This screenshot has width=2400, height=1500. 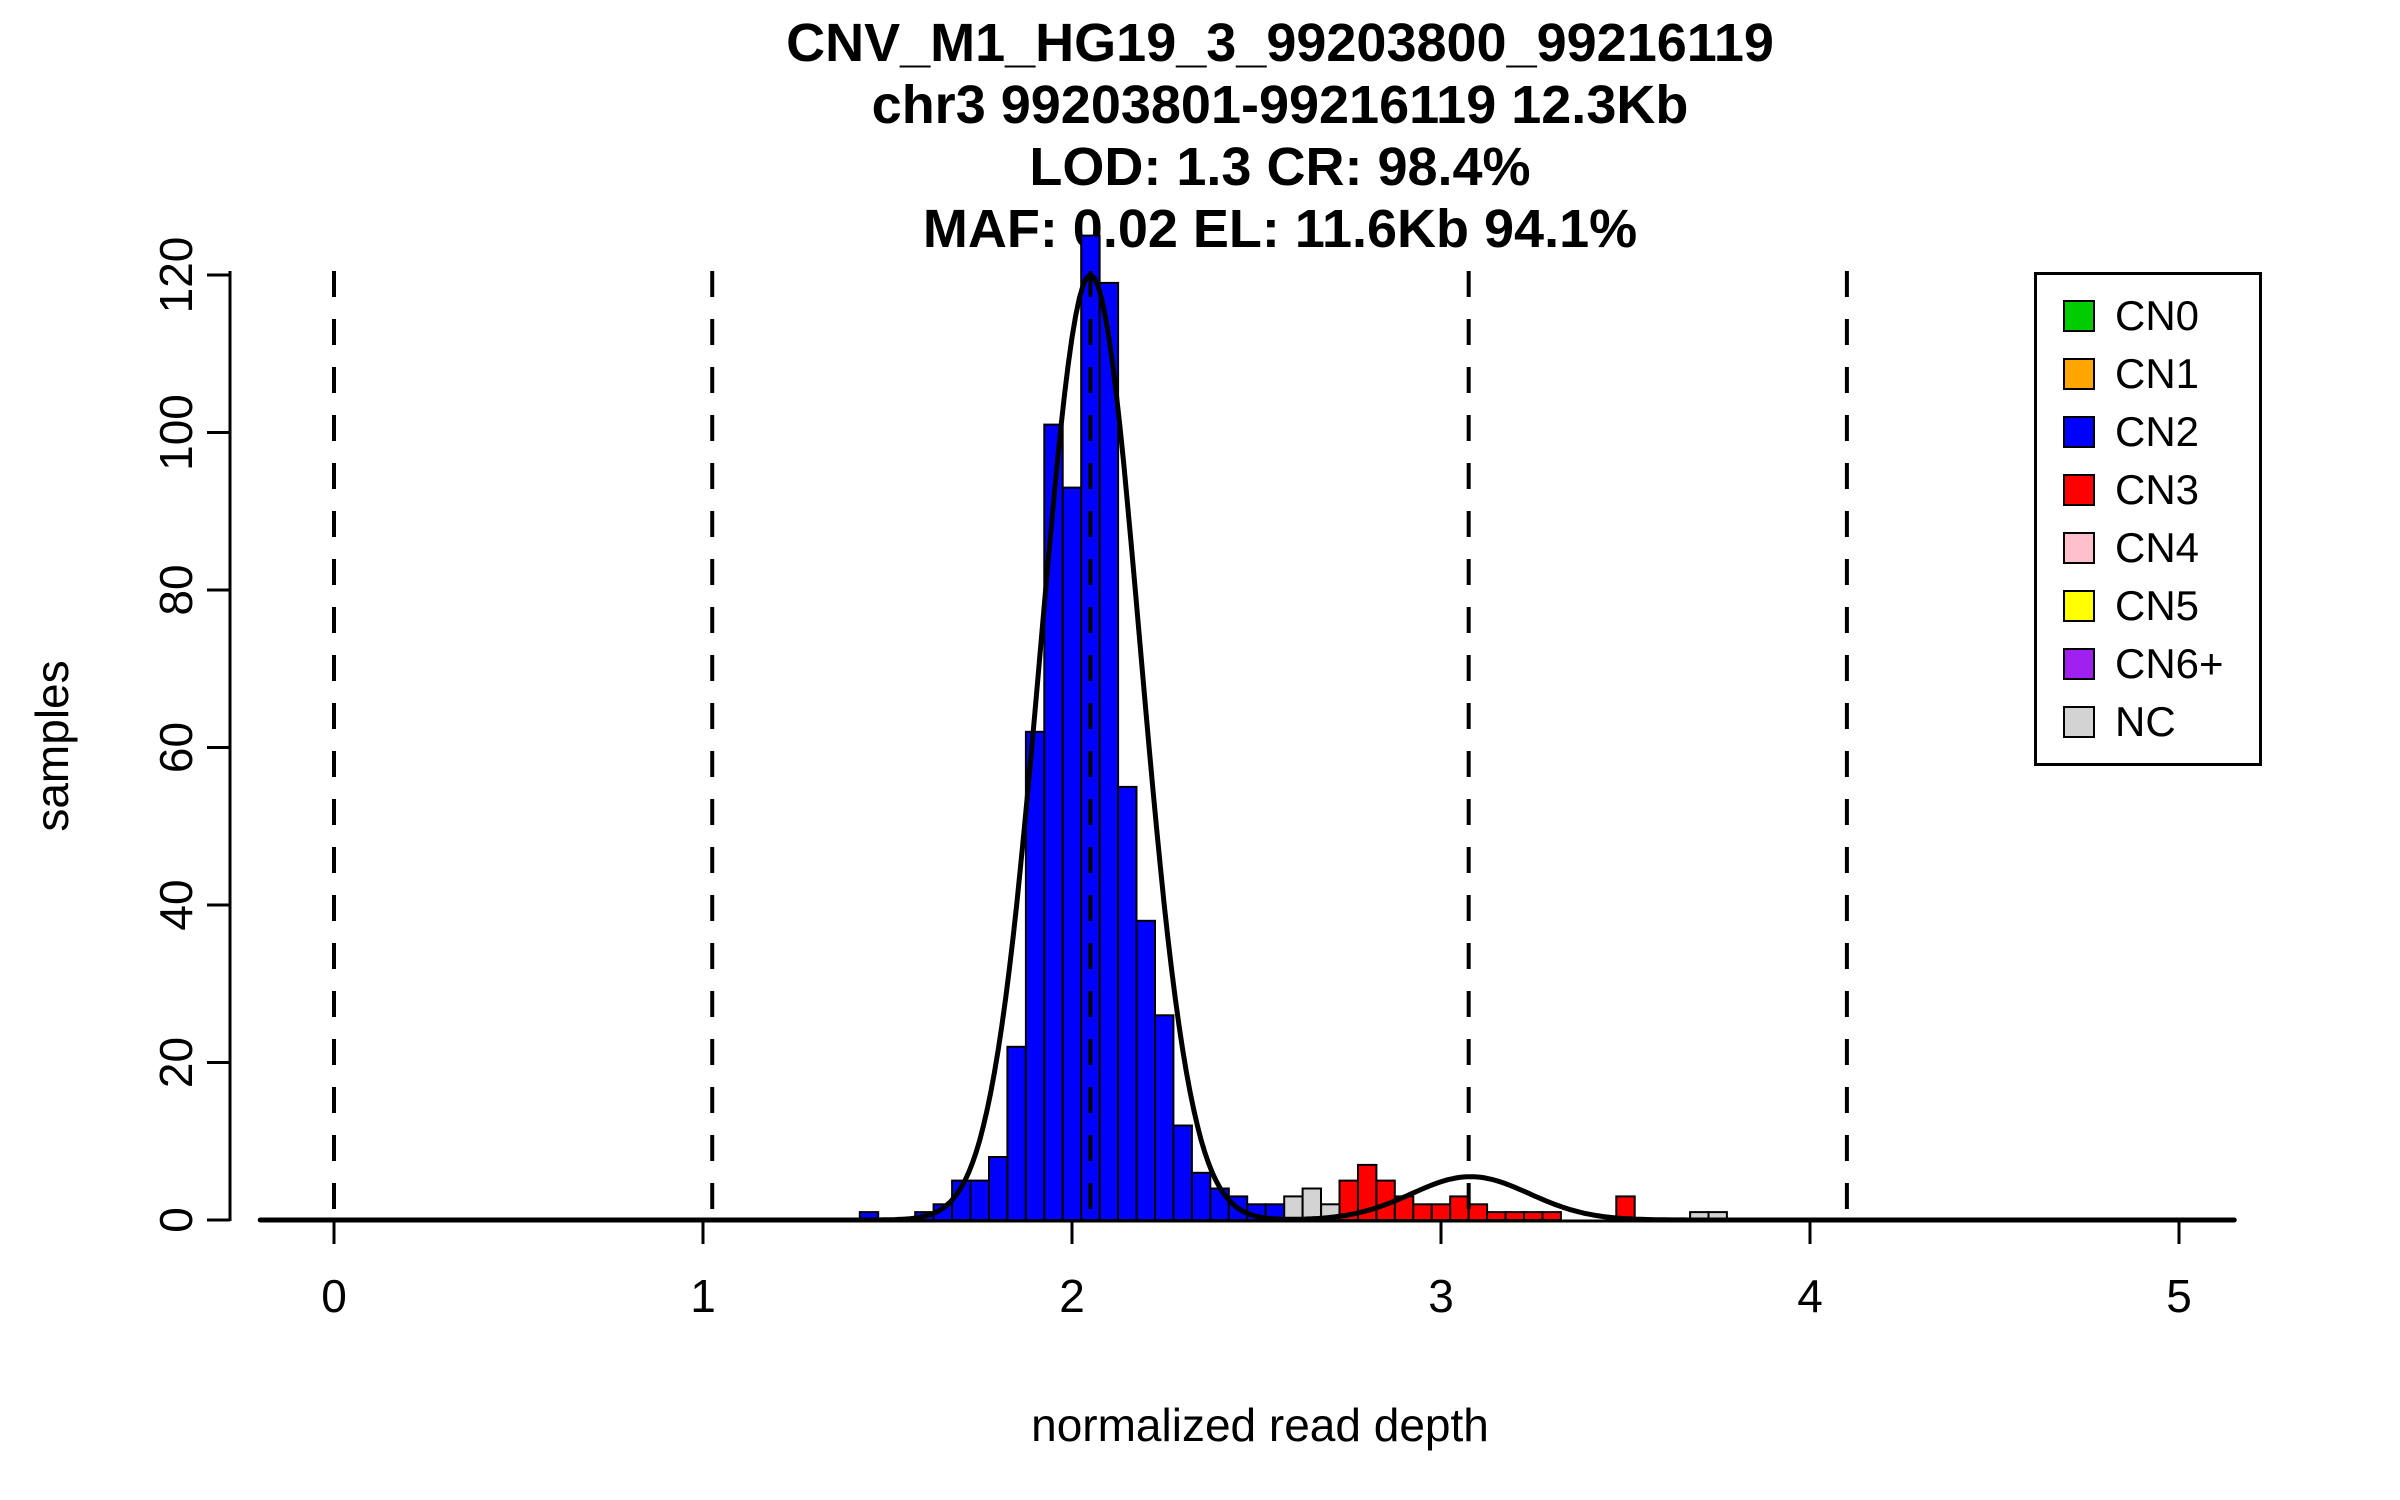 What do you see at coordinates (176, 904) in the screenshot?
I see `y-tick-label: 40` at bounding box center [176, 904].